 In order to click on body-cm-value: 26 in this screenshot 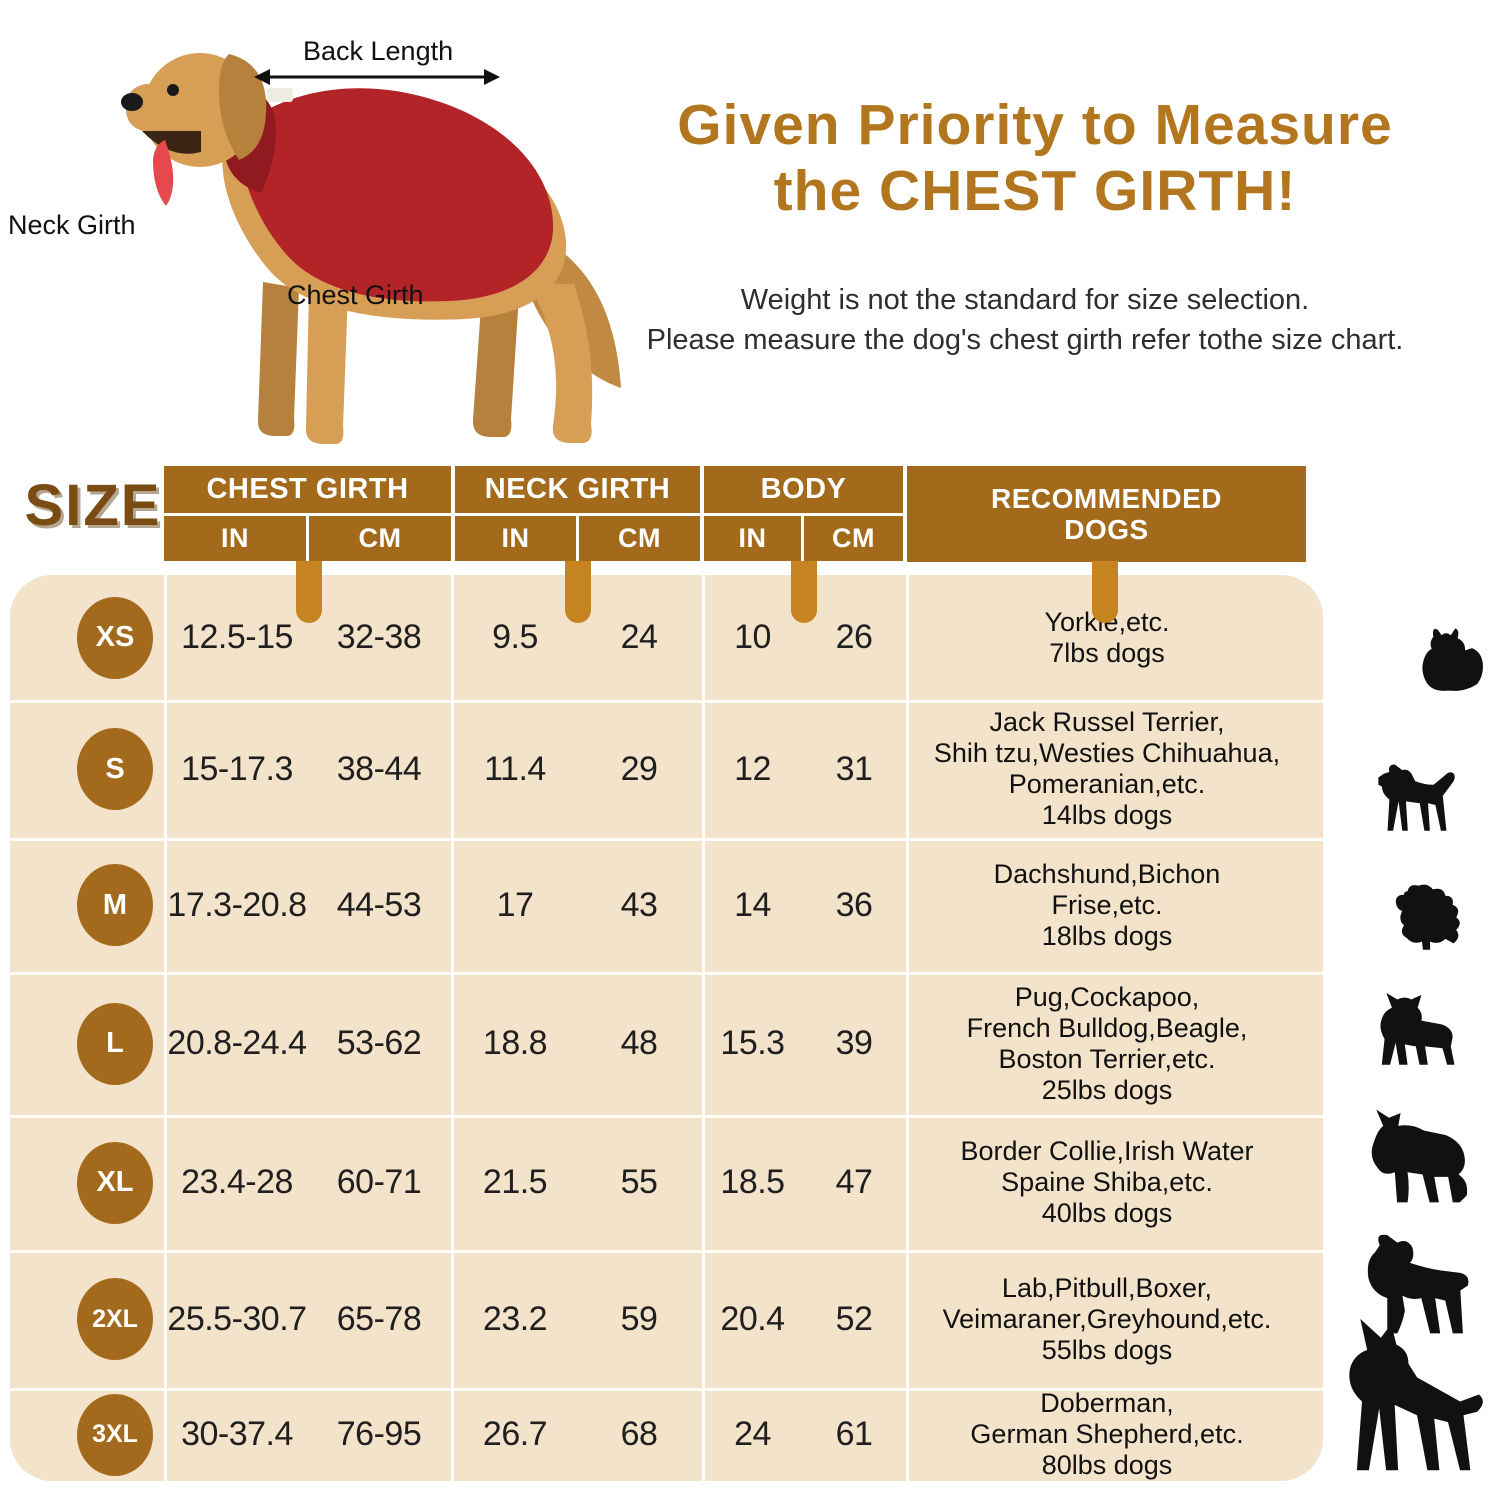, I will do `click(854, 637)`.